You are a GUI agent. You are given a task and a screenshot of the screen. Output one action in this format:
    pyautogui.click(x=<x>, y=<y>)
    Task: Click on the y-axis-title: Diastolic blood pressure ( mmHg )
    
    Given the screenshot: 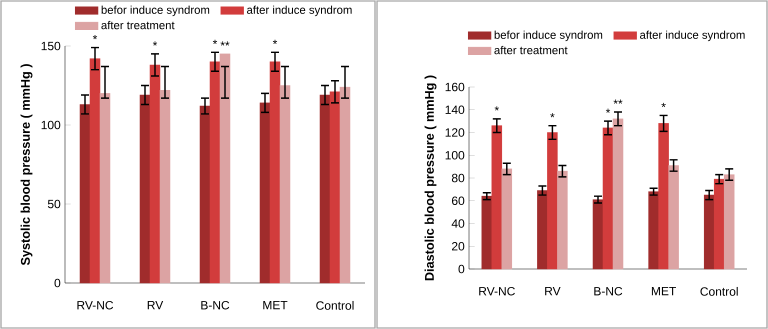 What is the action you would take?
    pyautogui.click(x=430, y=178)
    